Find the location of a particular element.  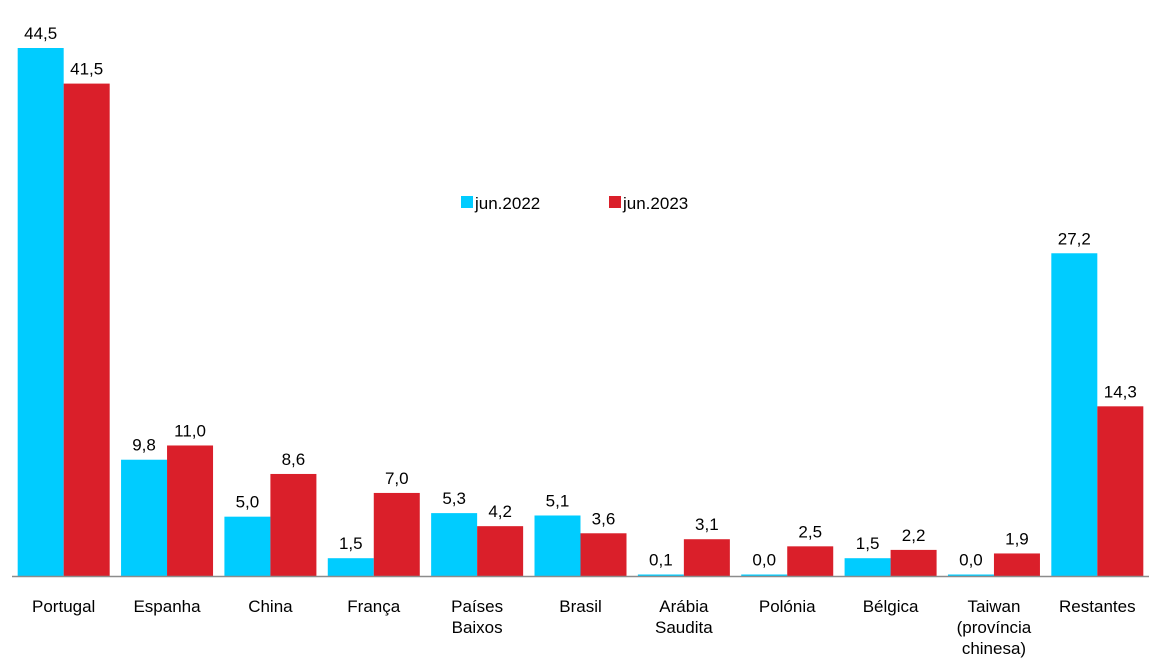

bar-jun-2022-espanha is located at coordinates (144, 517).